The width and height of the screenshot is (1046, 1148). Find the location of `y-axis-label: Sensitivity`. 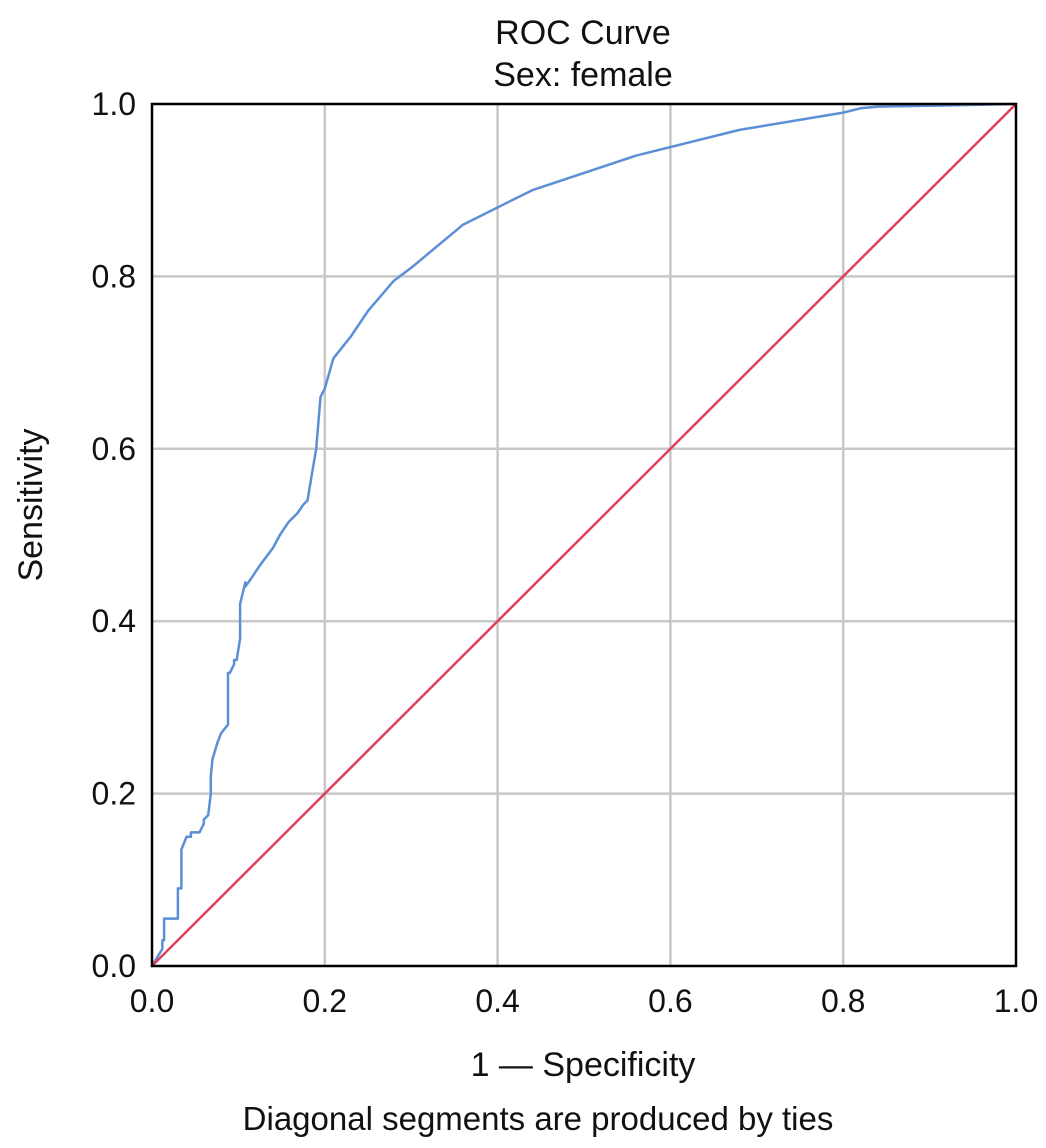

y-axis-label: Sensitivity is located at coordinates (31, 504).